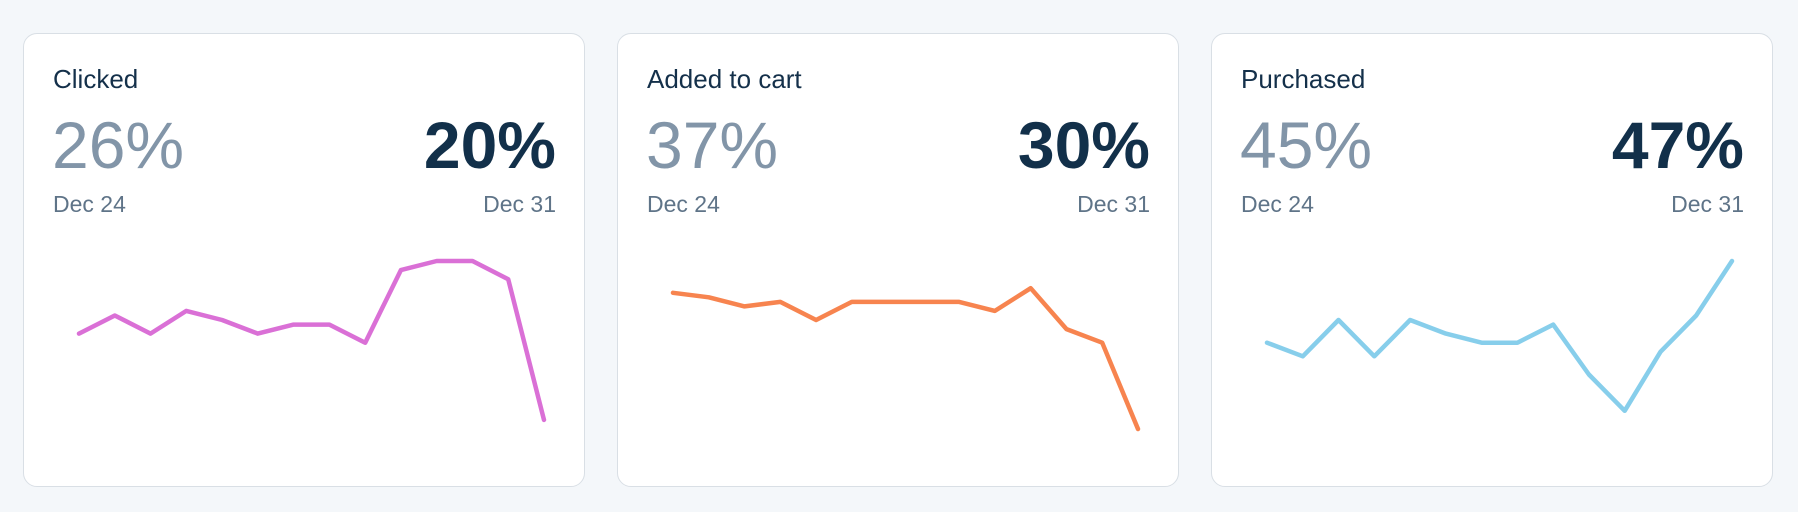 The height and width of the screenshot is (512, 1798). Describe the element at coordinates (1306, 145) in the screenshot. I see `previous-value: 45%` at that location.